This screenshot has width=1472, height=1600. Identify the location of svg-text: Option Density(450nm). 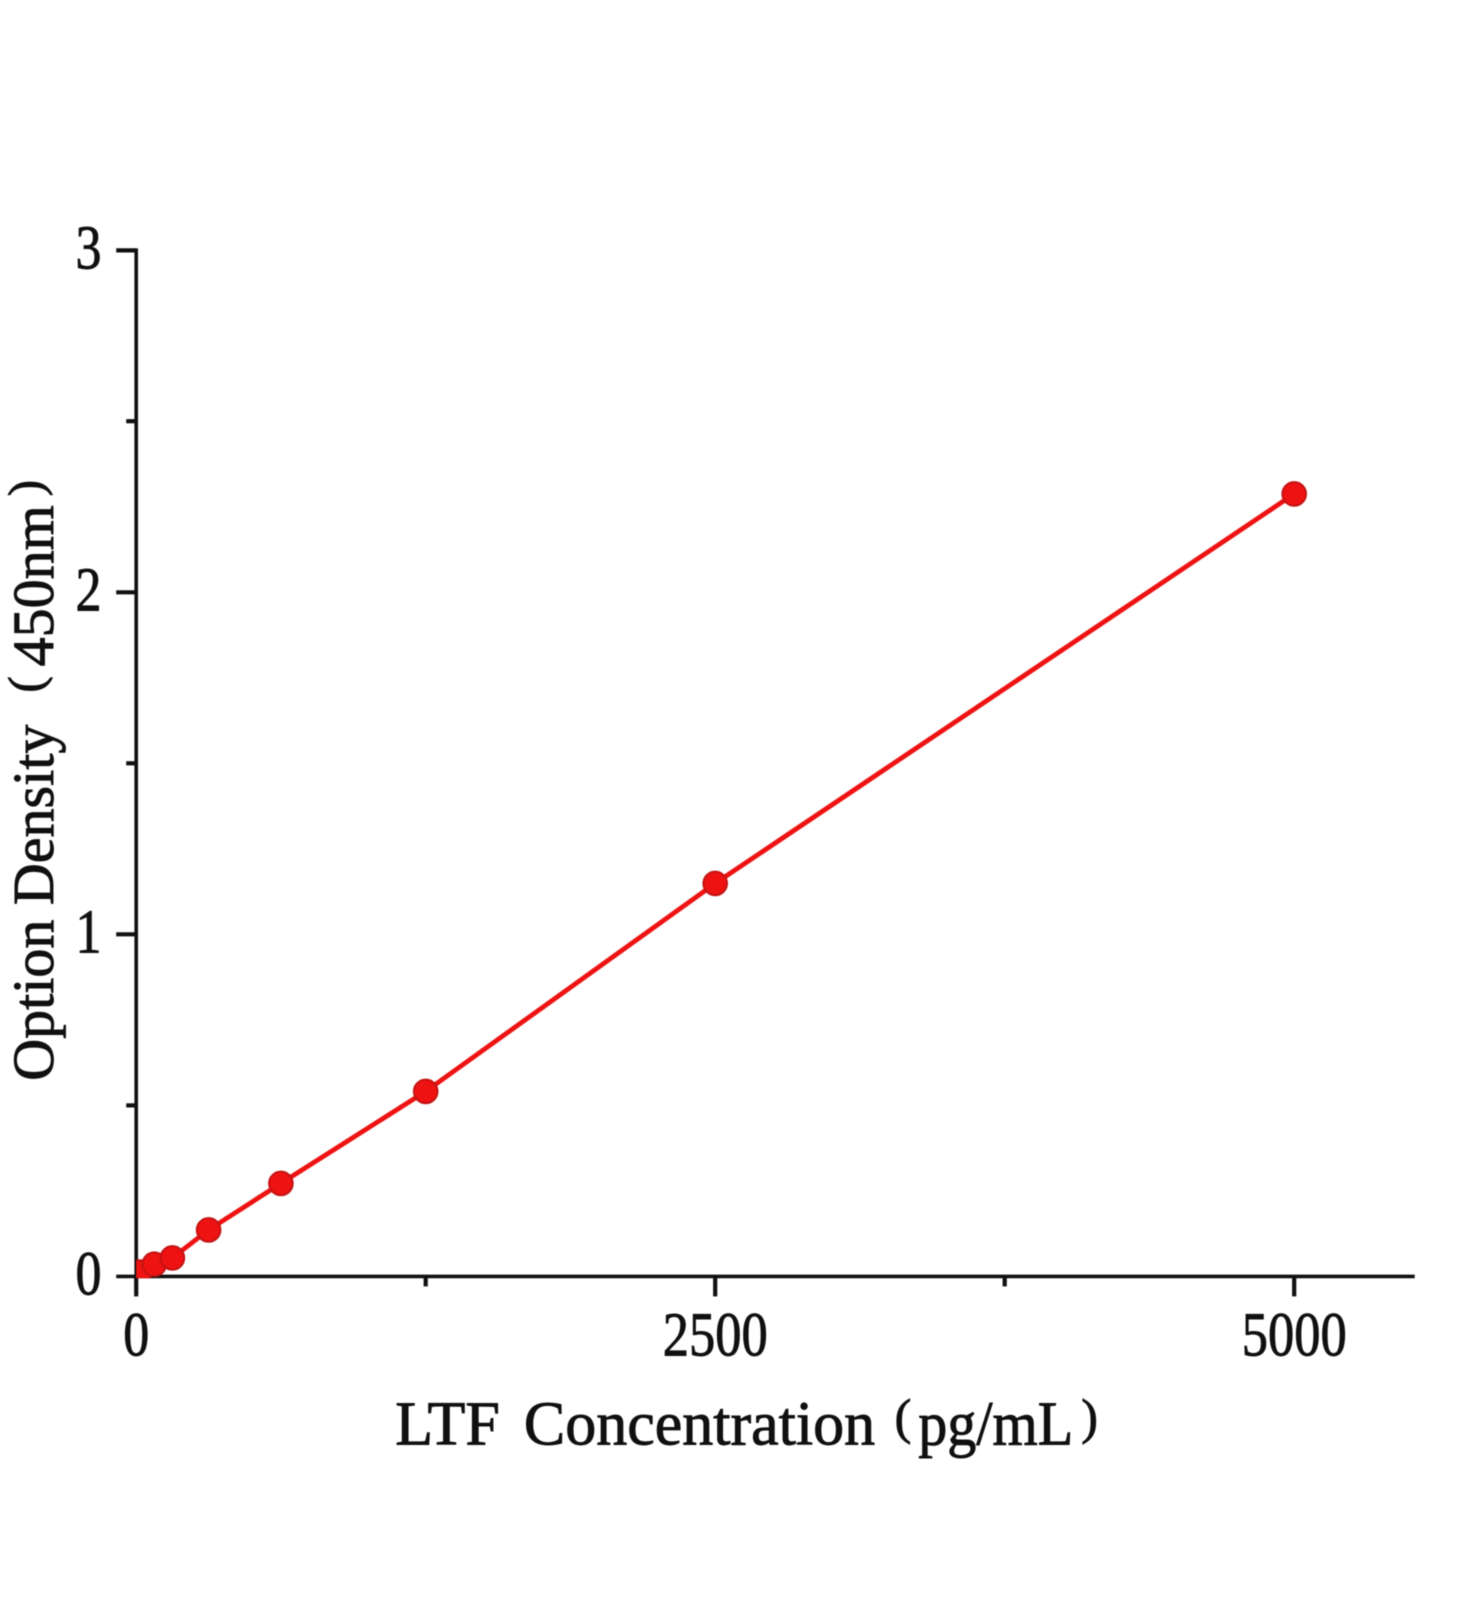
(33, 780).